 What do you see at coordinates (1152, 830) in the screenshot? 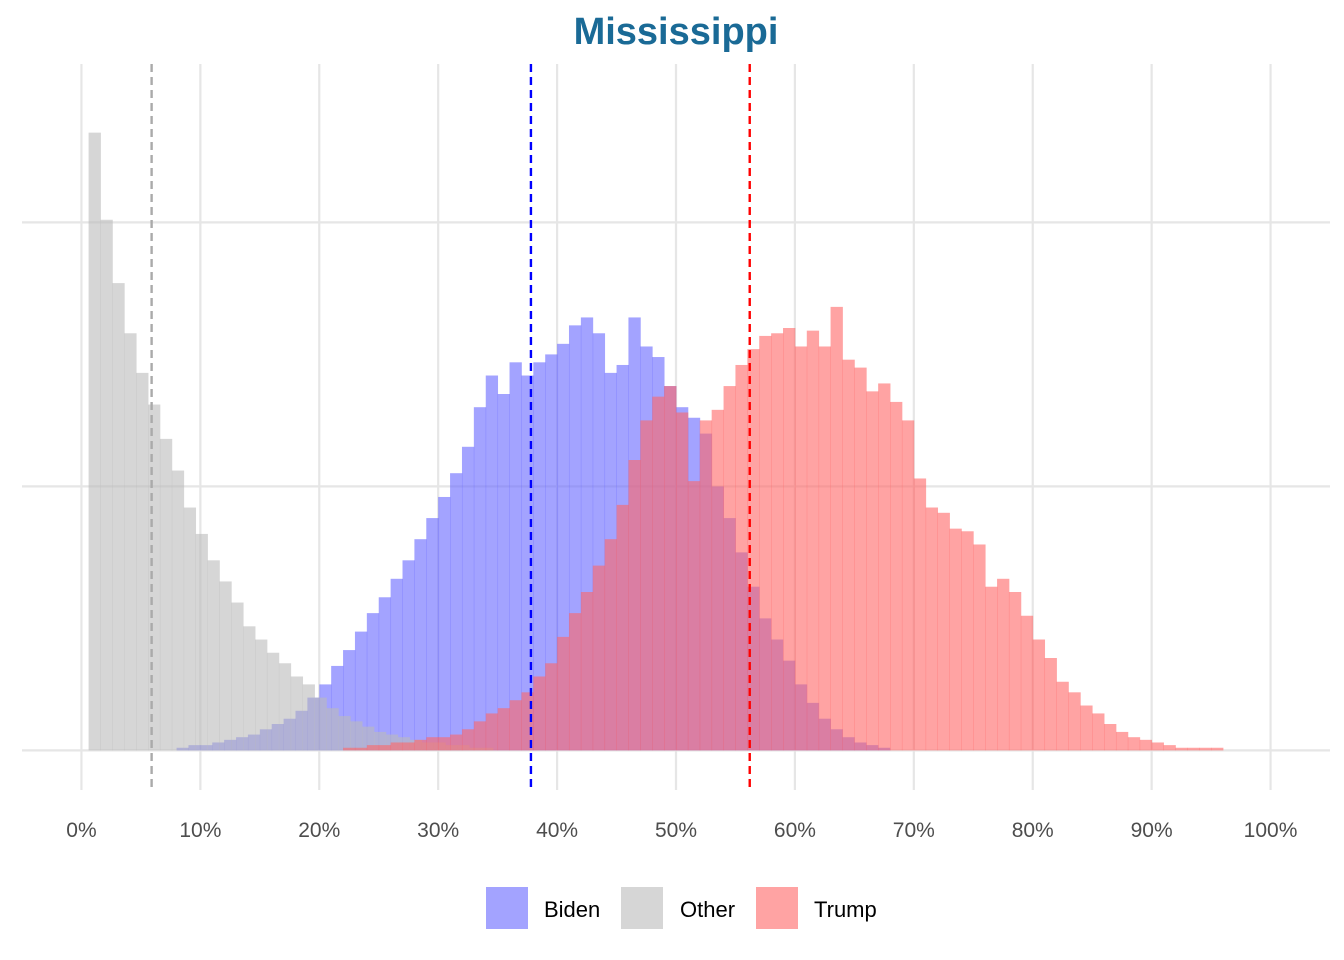
I see `x-tick-label: 90%` at bounding box center [1152, 830].